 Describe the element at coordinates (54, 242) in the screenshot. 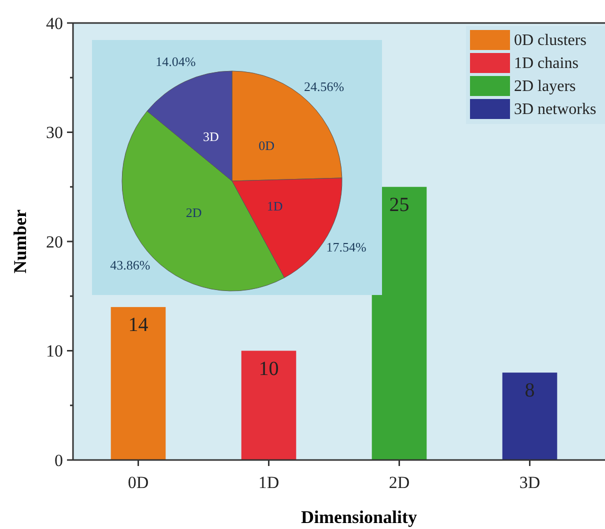

I see `y-tick-label: 20` at that location.